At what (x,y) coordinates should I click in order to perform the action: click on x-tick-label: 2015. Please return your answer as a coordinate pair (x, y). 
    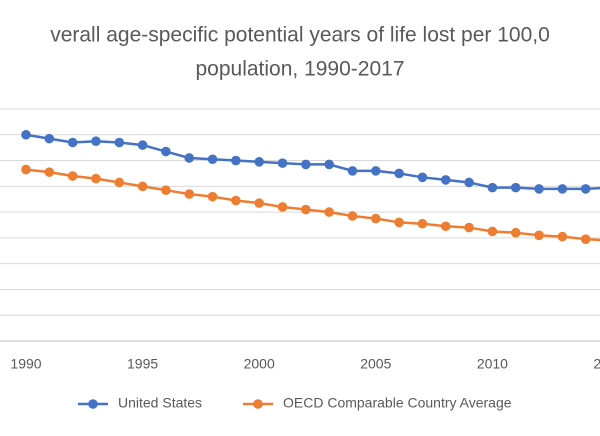
    Looking at the image, I should click on (596, 364).